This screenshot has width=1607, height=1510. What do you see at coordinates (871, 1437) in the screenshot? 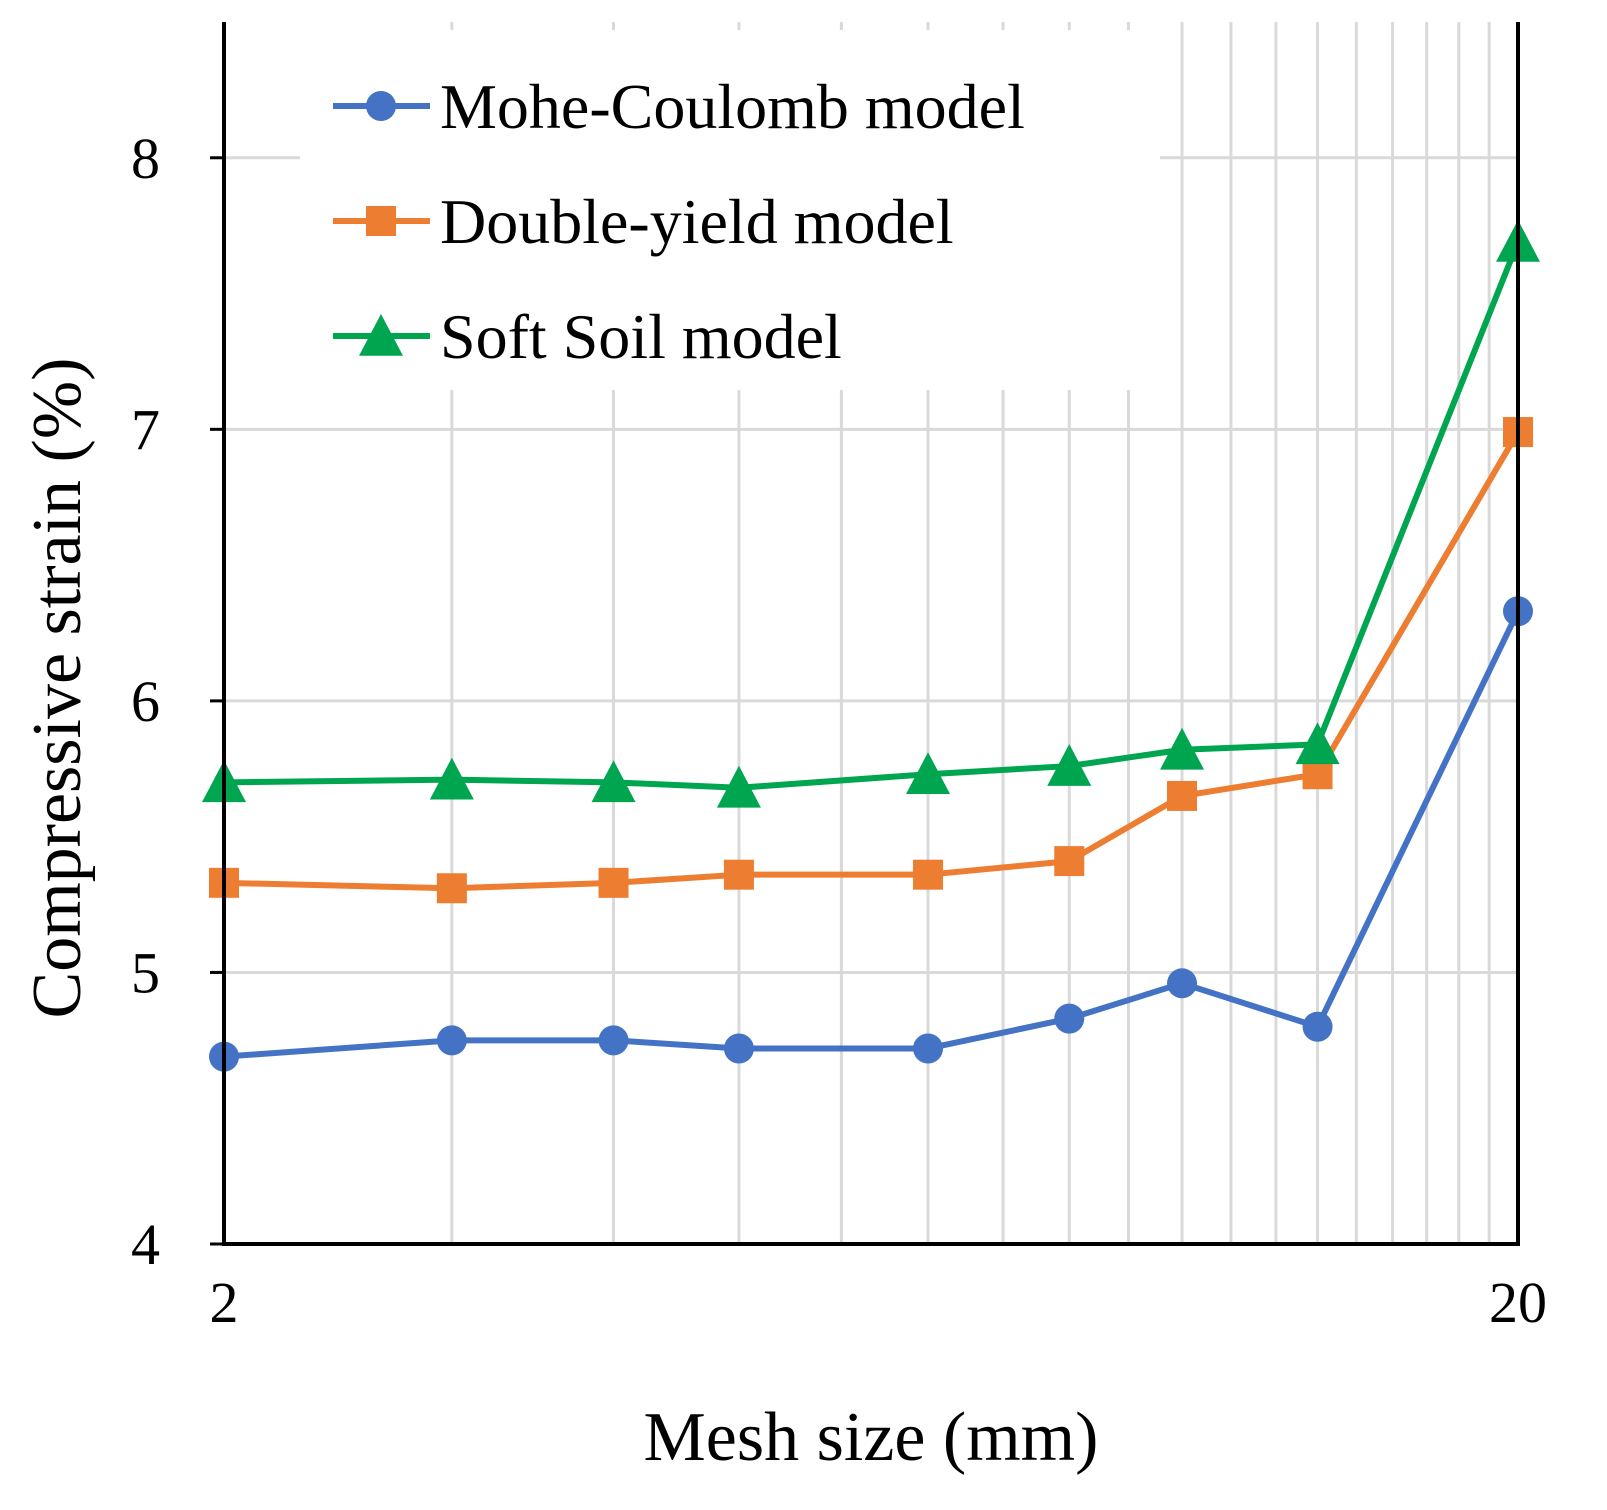
I see `x-axis-title: Mesh size (mm)` at bounding box center [871, 1437].